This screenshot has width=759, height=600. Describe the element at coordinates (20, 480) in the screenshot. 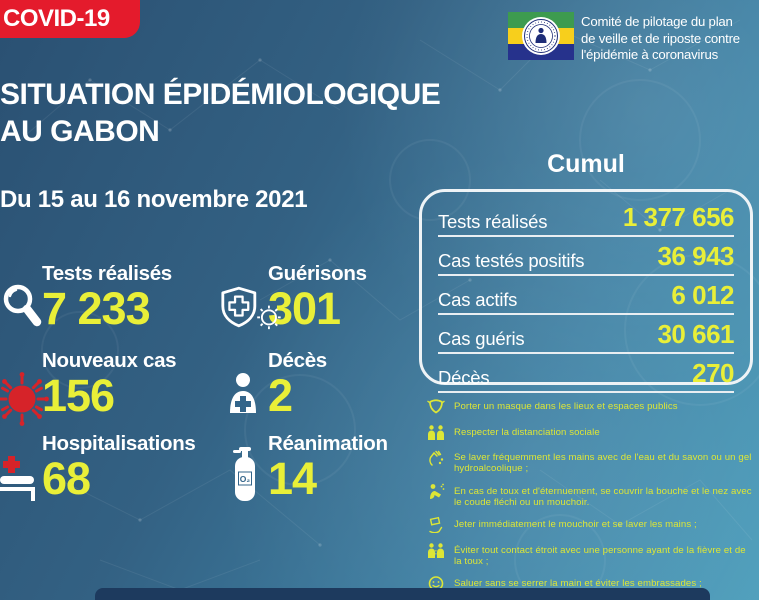

I see `hospital-bed-icon` at that location.